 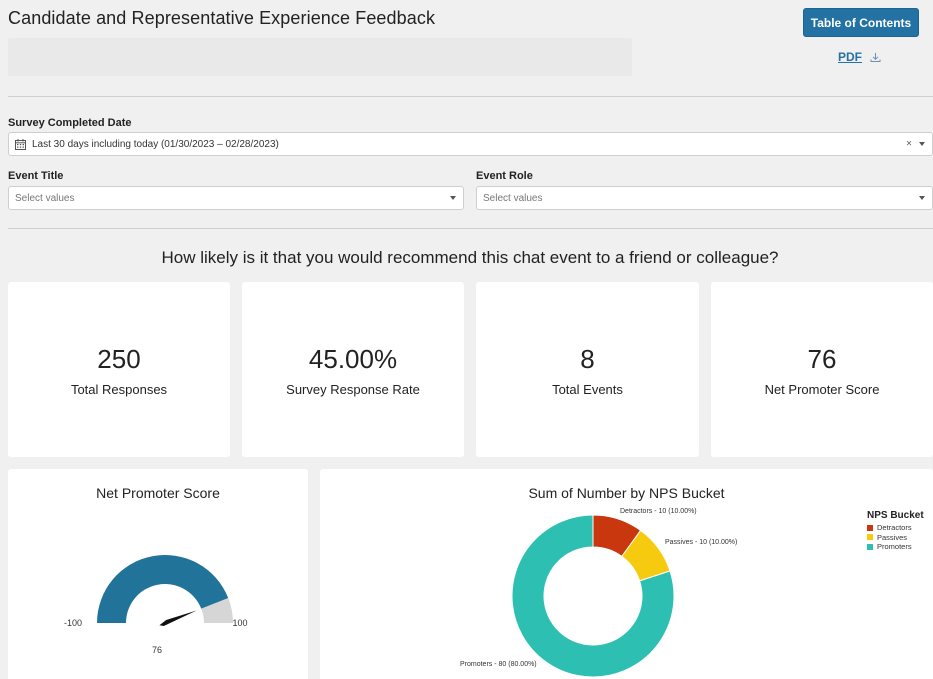 I want to click on survey-date-label: Survey Completed Date, so click(x=70, y=123).